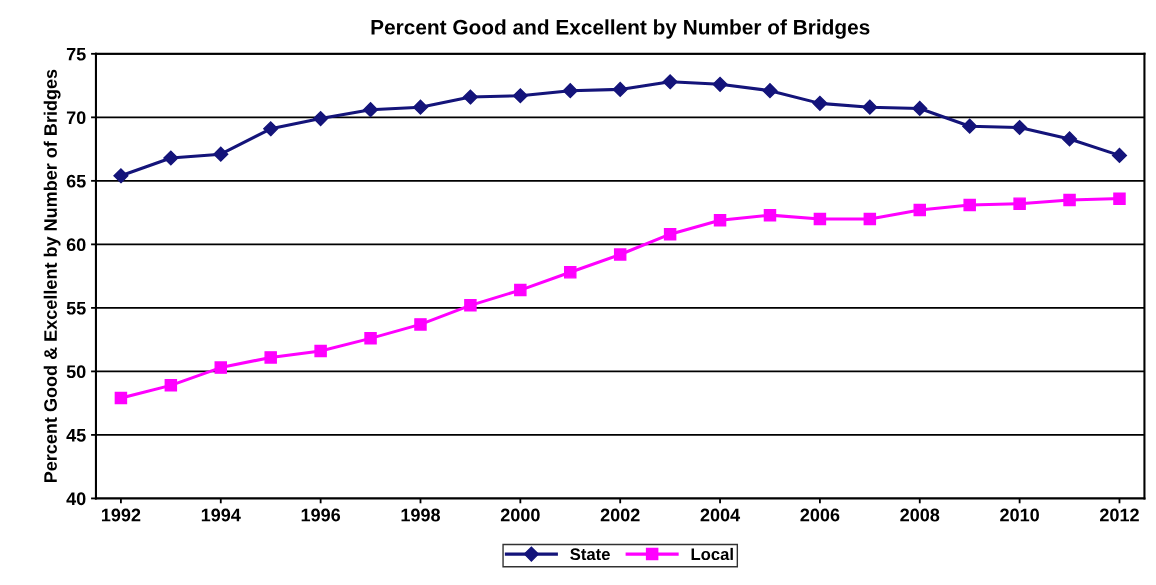 Image resolution: width=1156 pixels, height=585 pixels. Describe the element at coordinates (221, 515) in the screenshot. I see `x-tick-label: 1994` at that location.